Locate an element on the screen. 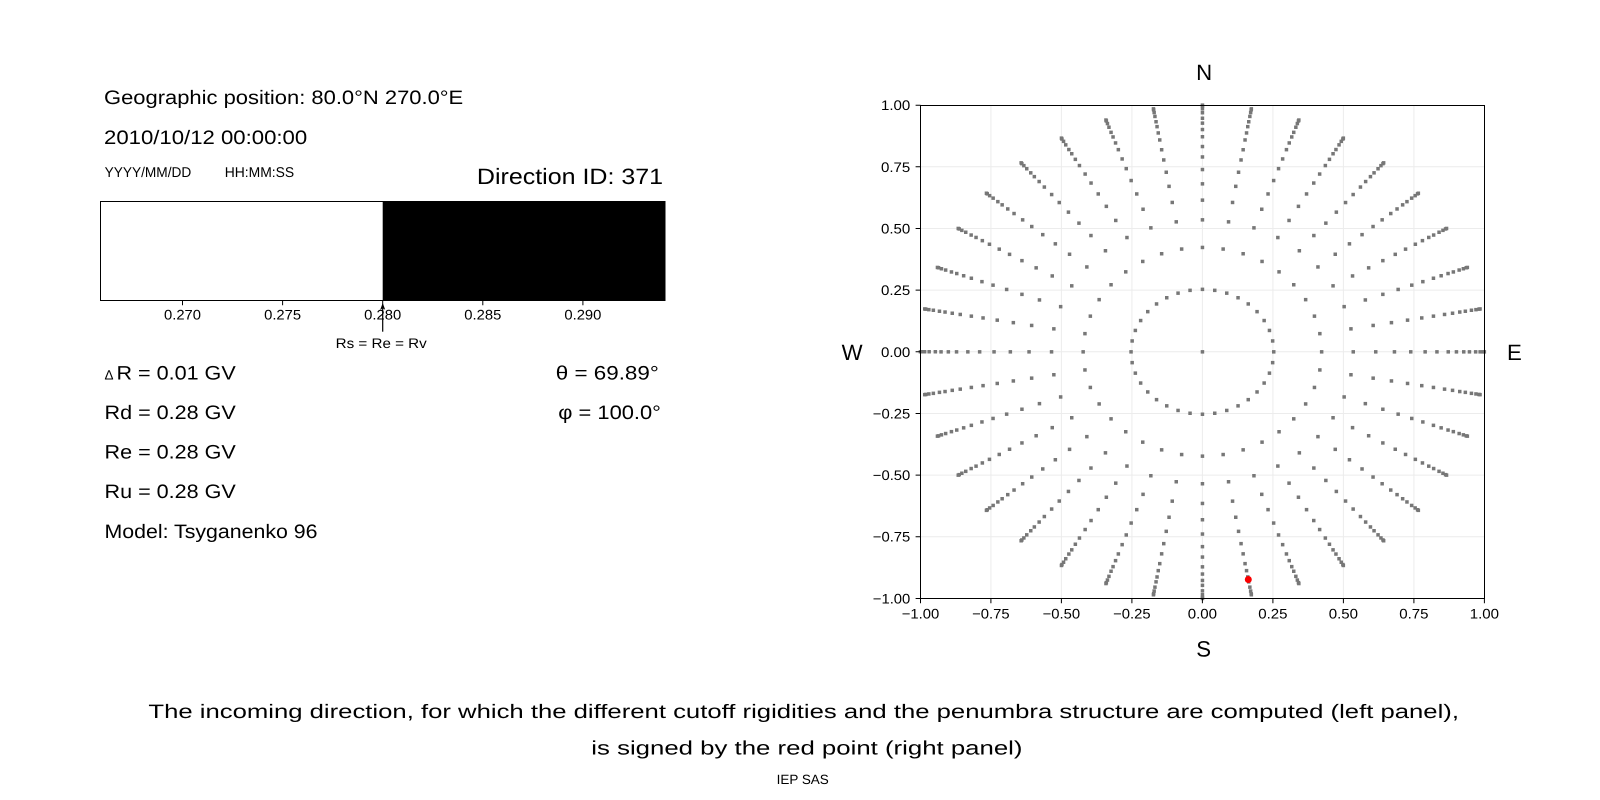 The width and height of the screenshot is (1600, 800). svg-text: R = 0.01 GV is located at coordinates (176, 373).